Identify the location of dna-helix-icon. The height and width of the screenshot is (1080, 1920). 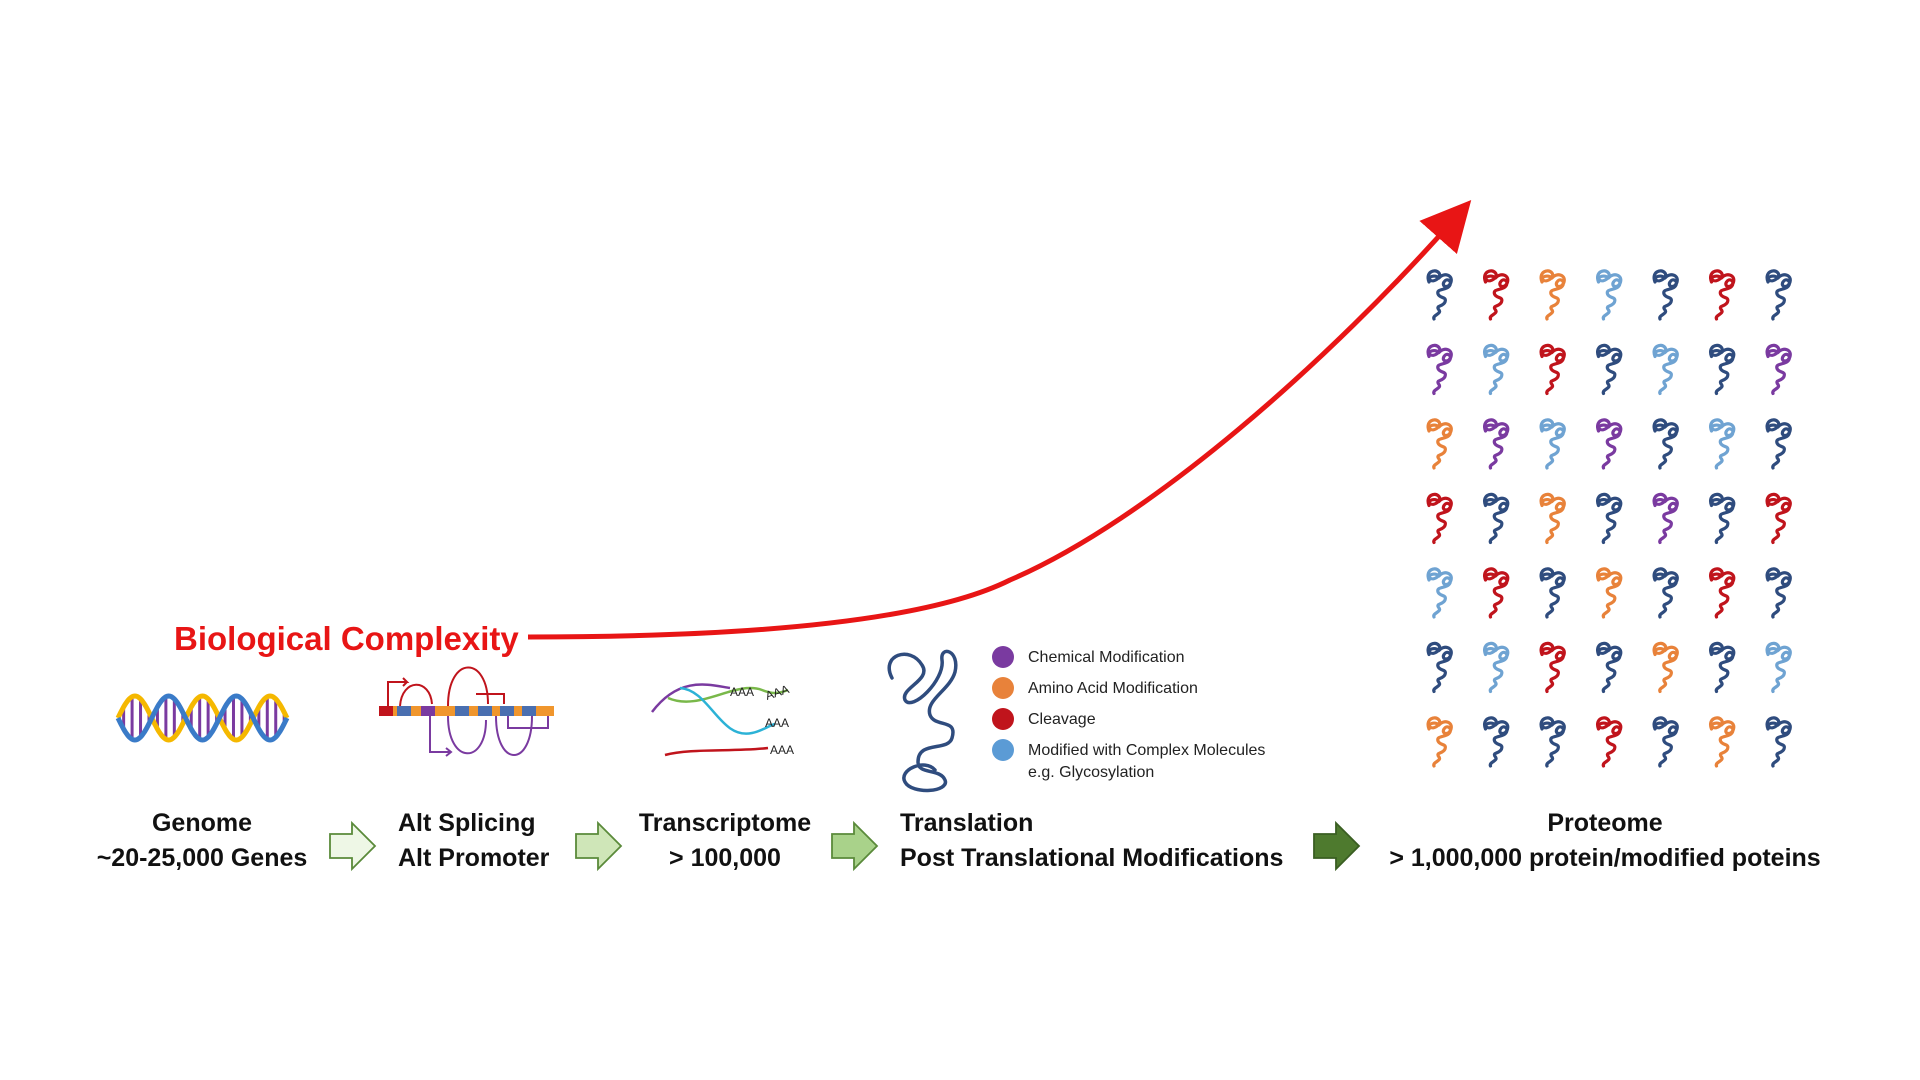
(202, 718).